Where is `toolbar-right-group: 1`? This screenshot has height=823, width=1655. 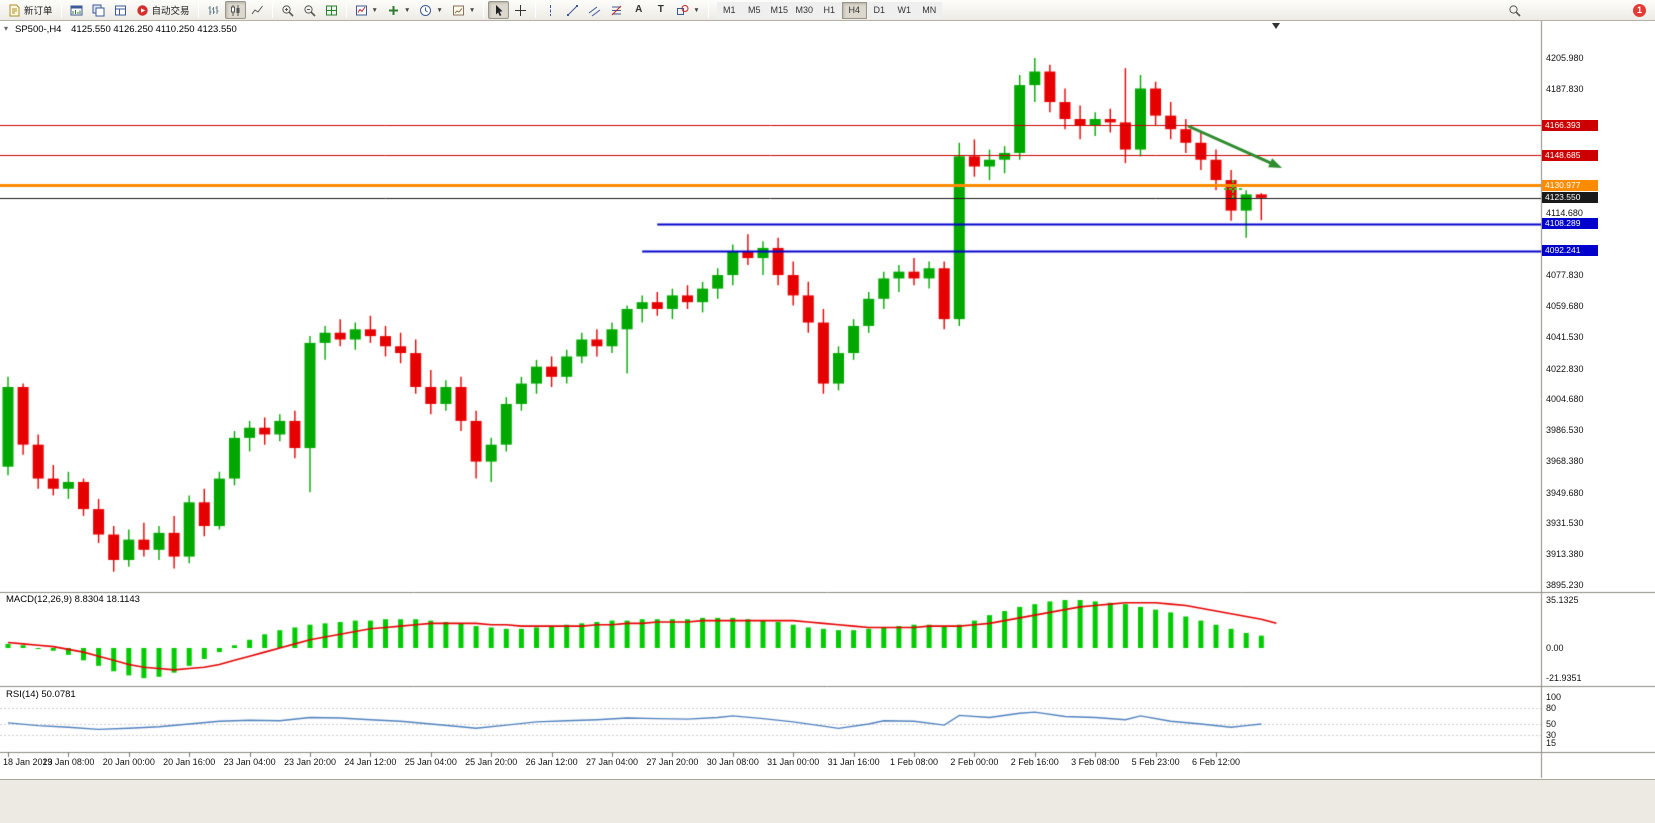 toolbar-right-group: 1 is located at coordinates (1577, 10).